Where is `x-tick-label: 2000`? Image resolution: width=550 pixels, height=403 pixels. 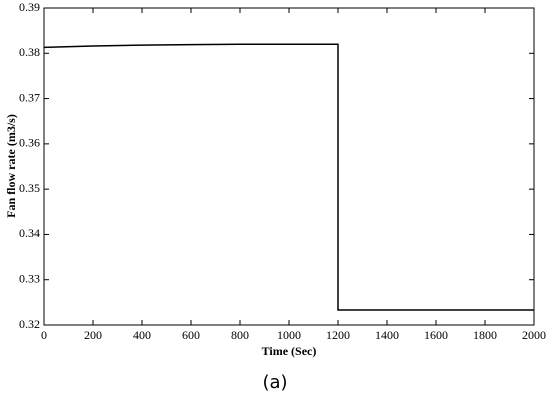
x-tick-label: 2000 is located at coordinates (534, 335).